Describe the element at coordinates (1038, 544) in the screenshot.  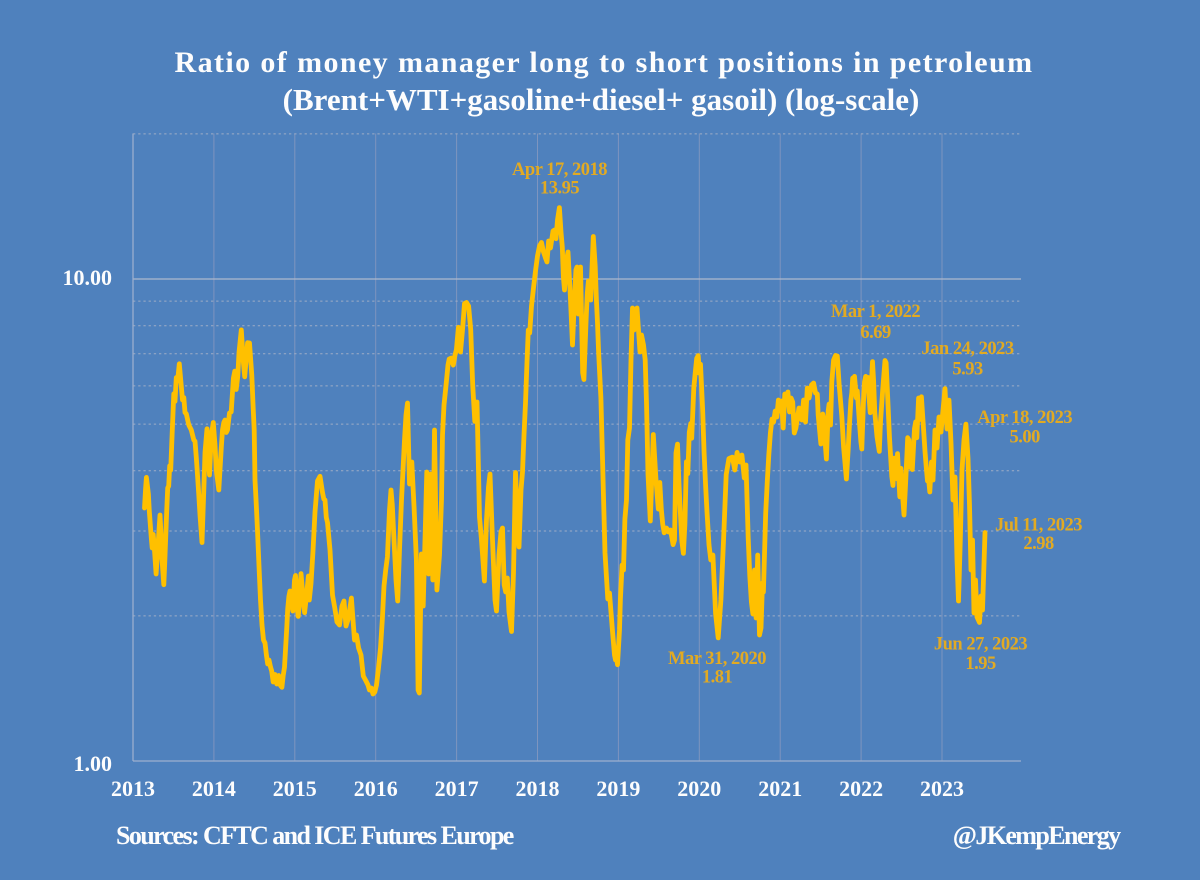
I see `svg-text: 2.98` at that location.